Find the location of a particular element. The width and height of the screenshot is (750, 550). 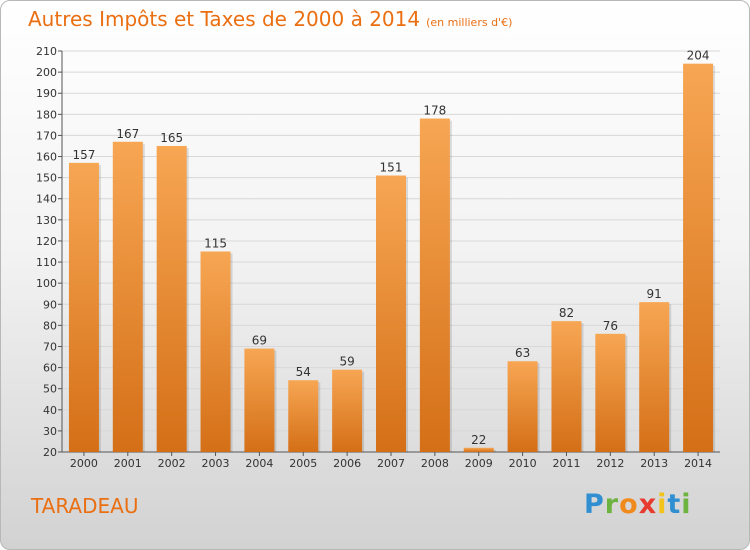

data-label: 82 is located at coordinates (566, 313).